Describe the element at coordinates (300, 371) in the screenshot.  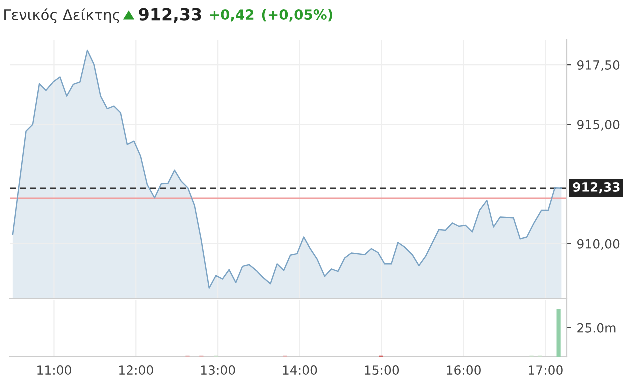
I see `x-tick-label: 14:00` at that location.